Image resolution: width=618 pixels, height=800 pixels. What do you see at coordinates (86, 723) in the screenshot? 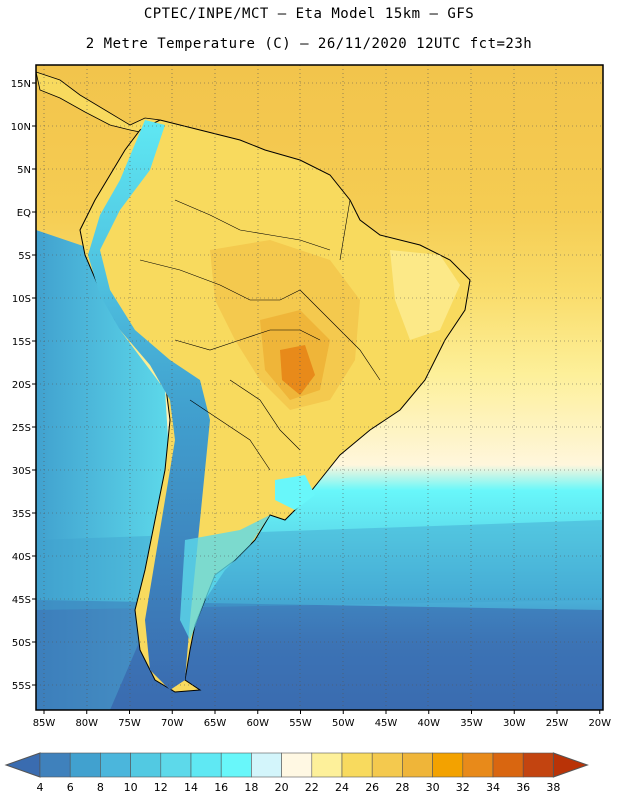
I see `lon-tick-label: 80W` at bounding box center [86, 723].